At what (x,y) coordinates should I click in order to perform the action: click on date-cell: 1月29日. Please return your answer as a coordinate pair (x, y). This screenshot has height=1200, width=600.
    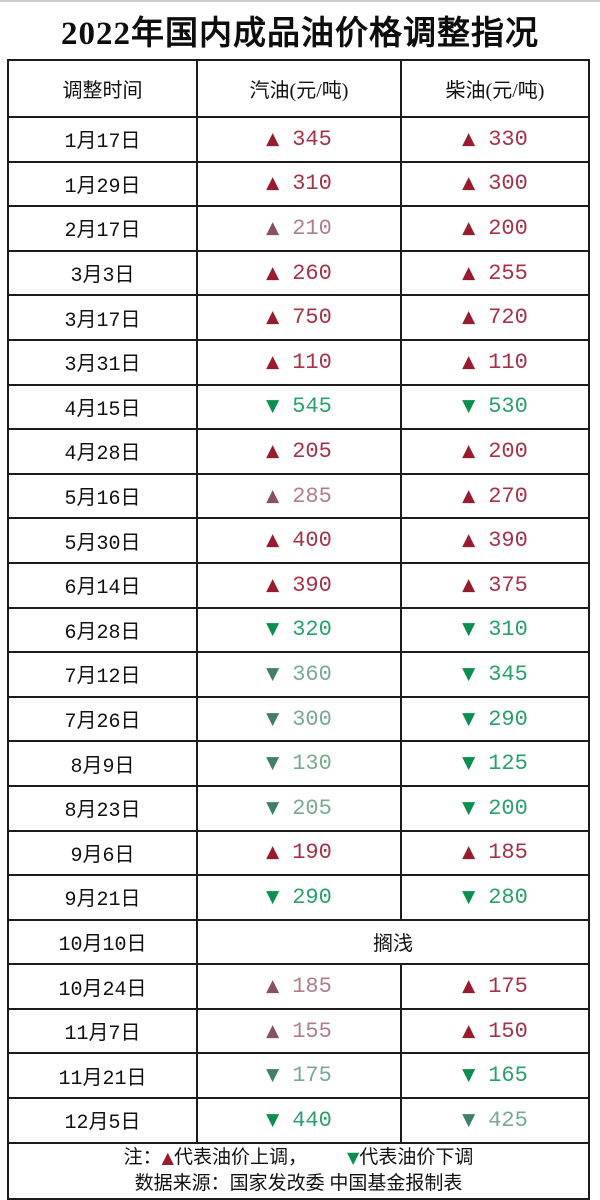
    Looking at the image, I should click on (102, 184).